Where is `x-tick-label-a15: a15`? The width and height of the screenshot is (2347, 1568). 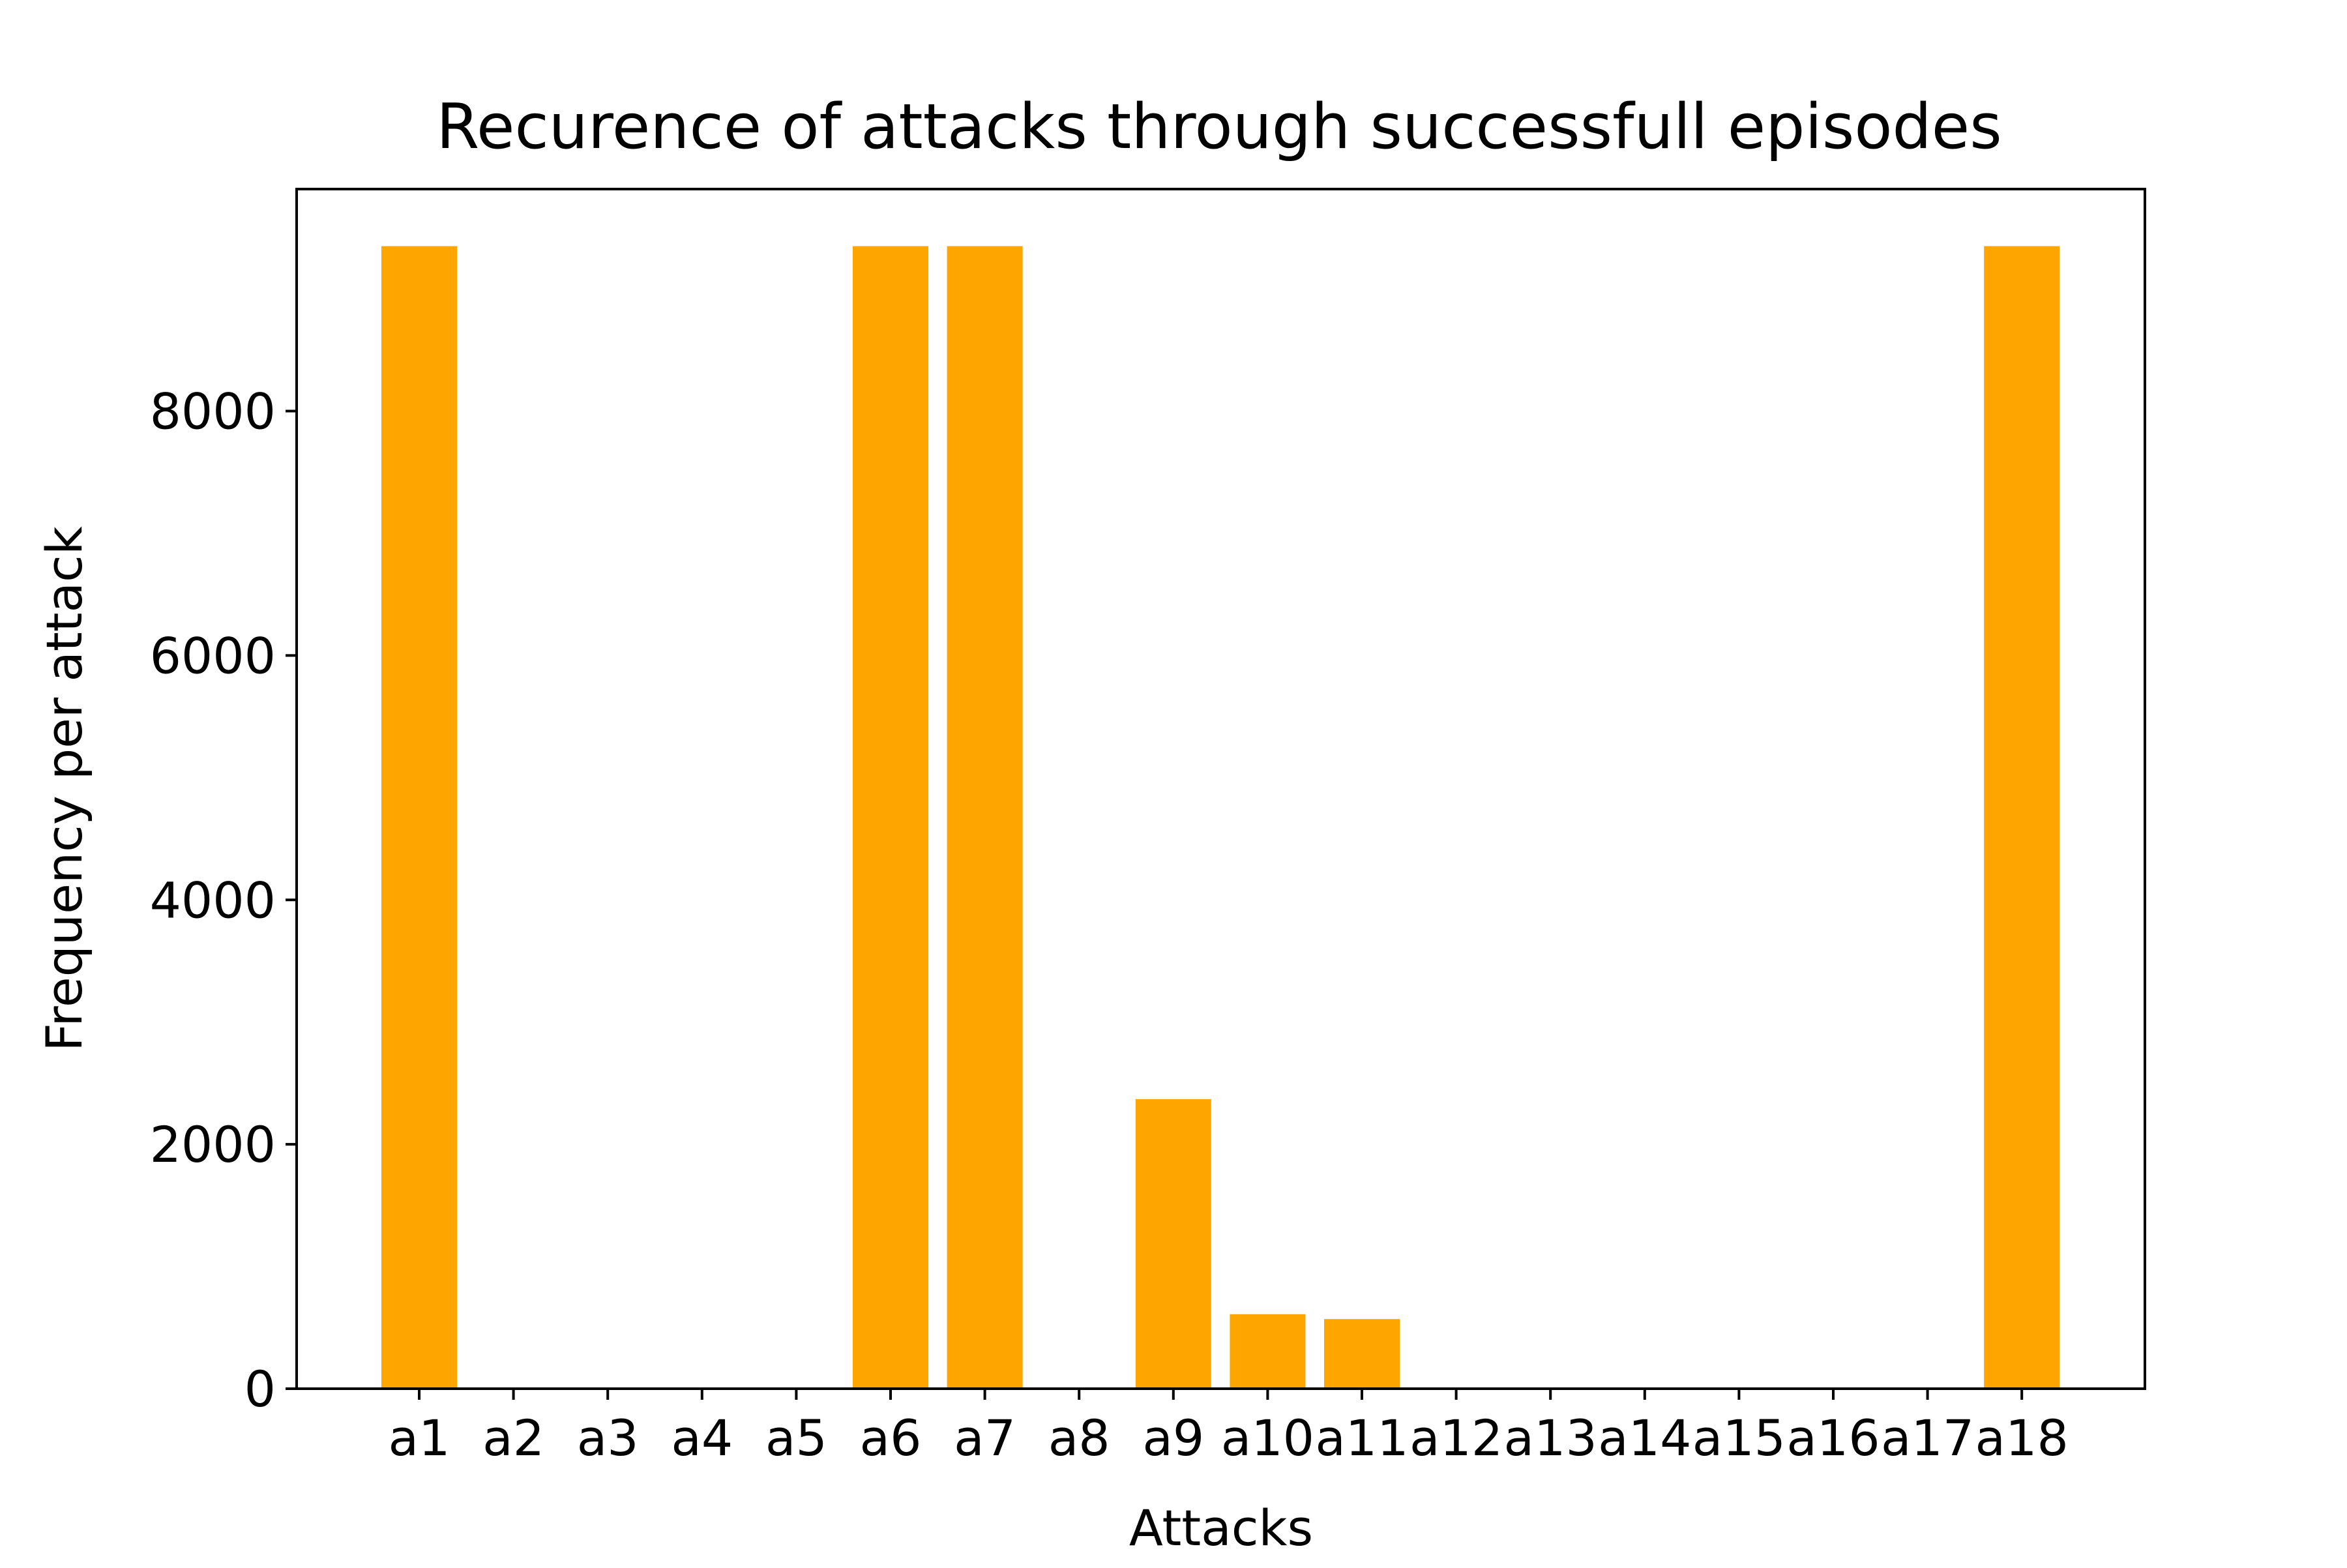
x-tick-label-a15: a15 is located at coordinates (1739, 1438).